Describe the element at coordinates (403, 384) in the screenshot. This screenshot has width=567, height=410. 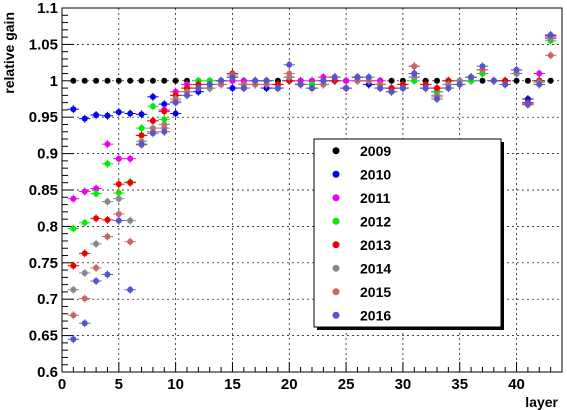
I see `x-tick-label: 30` at that location.